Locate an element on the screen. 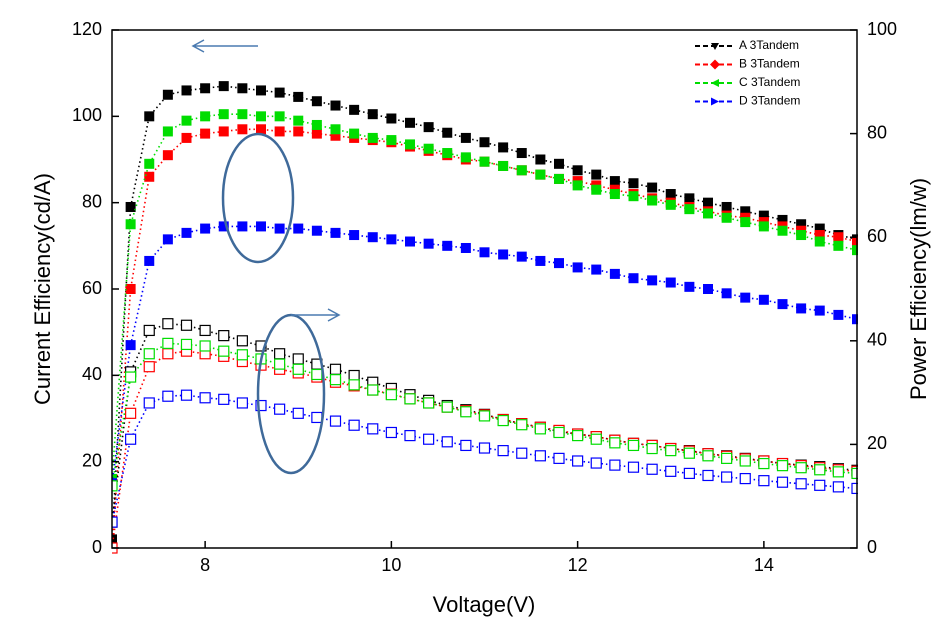 This screenshot has height=629, width=946. legend-label: B 3Tandem is located at coordinates (769, 64).